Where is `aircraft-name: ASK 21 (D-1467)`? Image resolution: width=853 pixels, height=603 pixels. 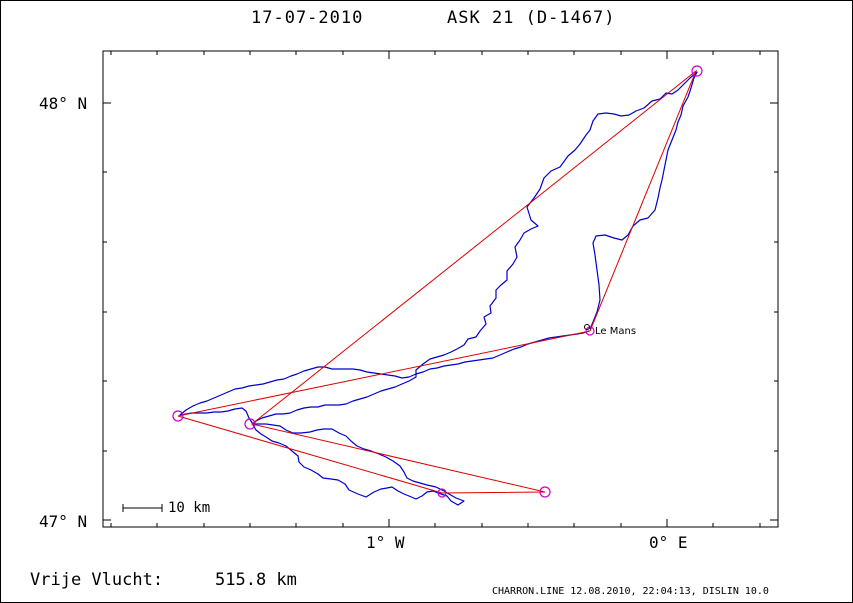
aircraft-name: ASK 21 (D-1467) is located at coordinates (531, 18).